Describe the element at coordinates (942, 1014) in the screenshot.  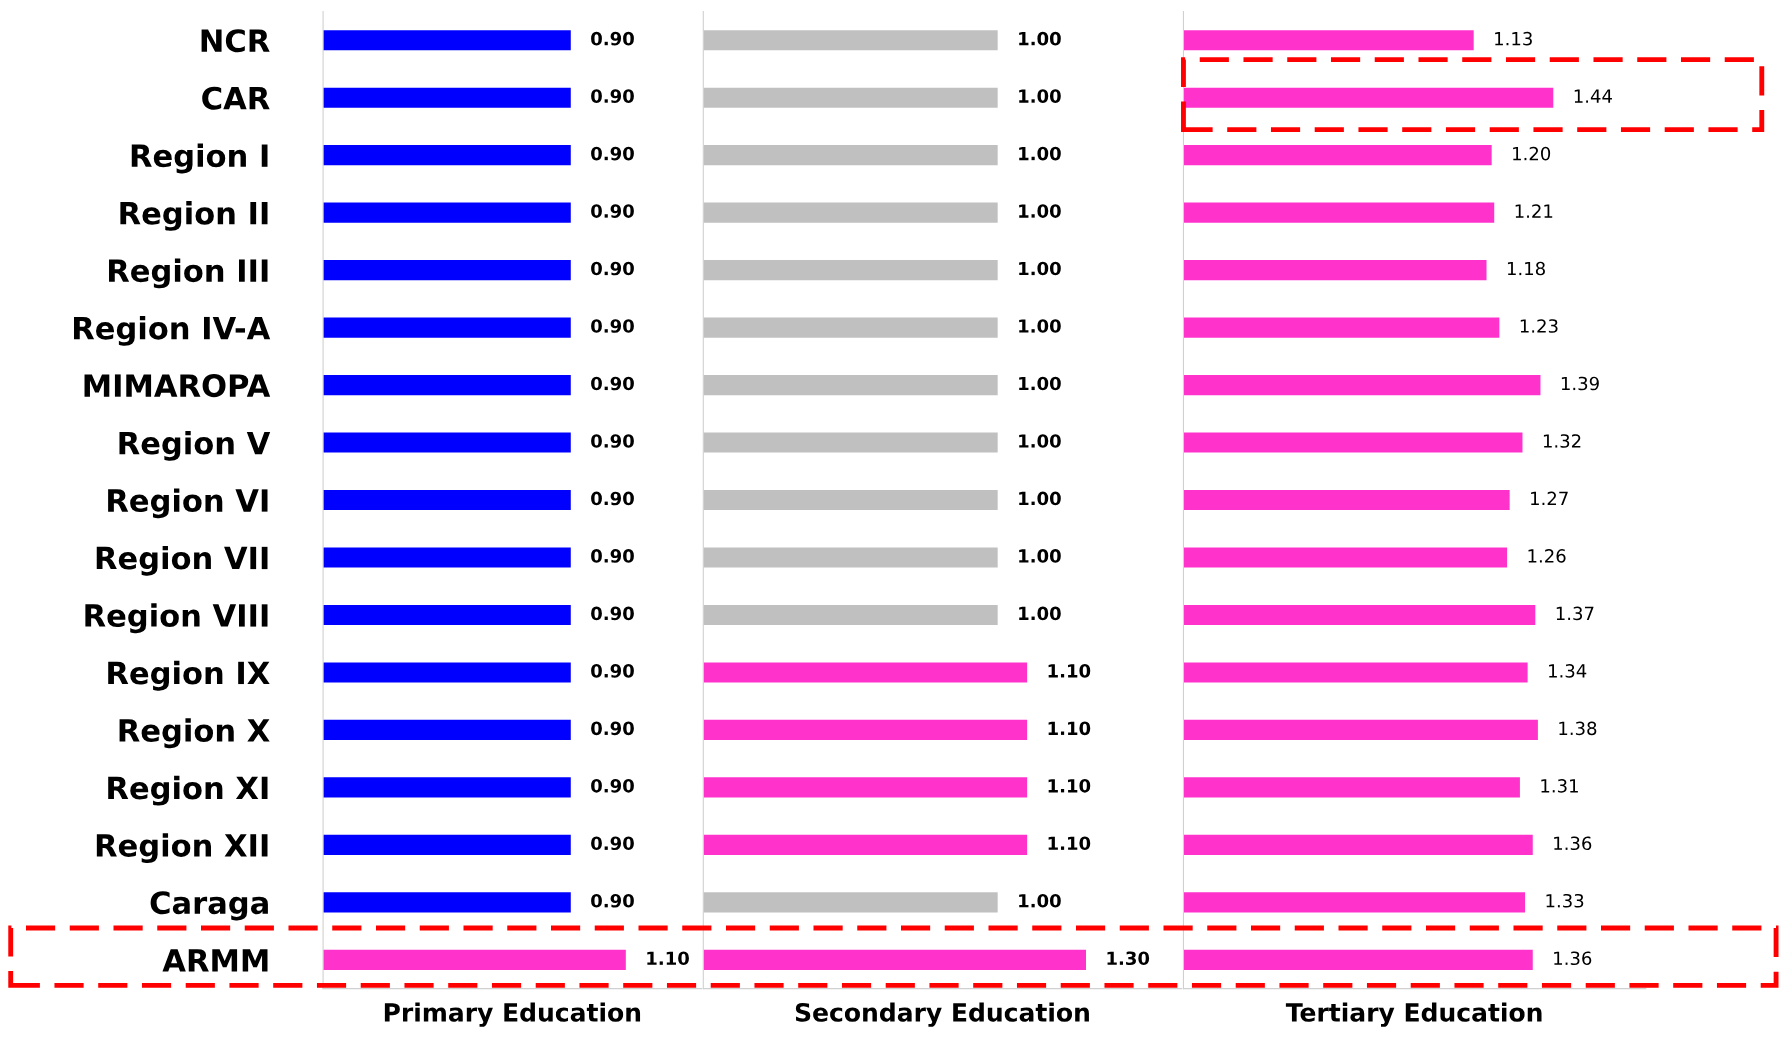
I see `x-axis-title: Secondary Education` at that location.